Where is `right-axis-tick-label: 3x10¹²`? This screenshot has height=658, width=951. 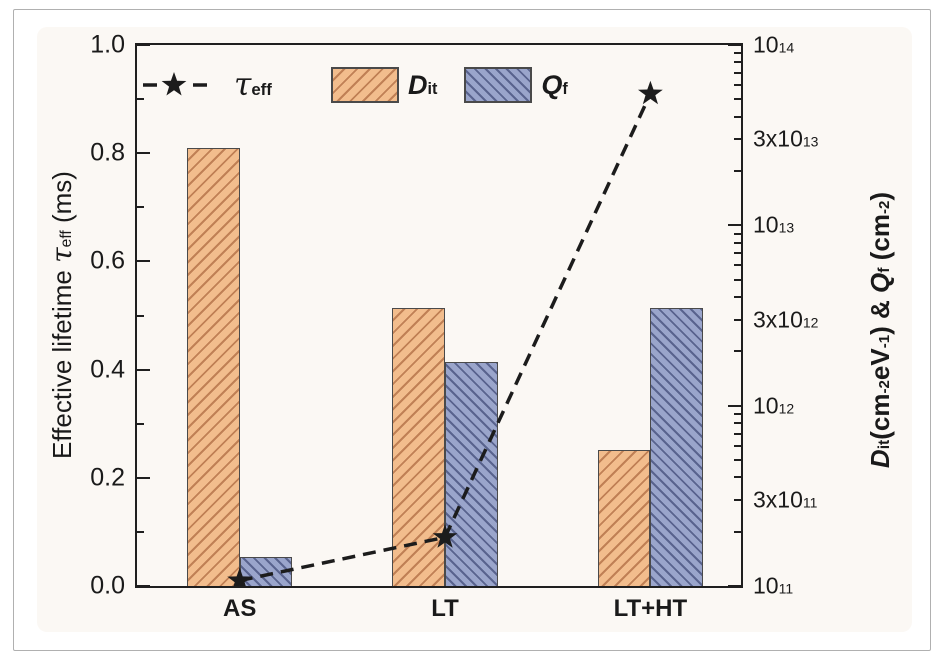
right-axis-tick-label: 3x10¹² is located at coordinates (786, 319).